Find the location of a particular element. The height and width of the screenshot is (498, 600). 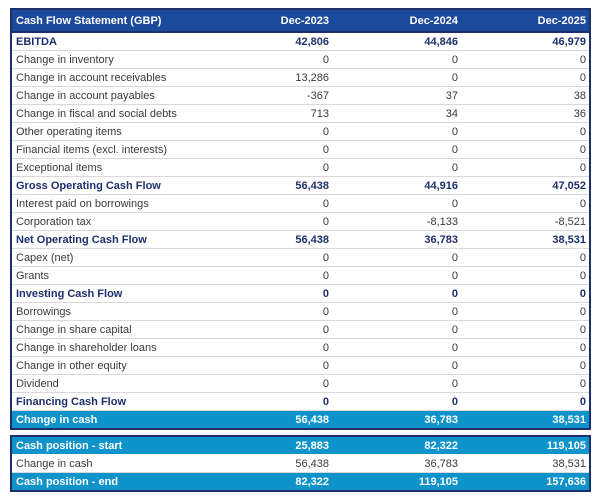

row-label: Cash position - start is located at coordinates (107, 445).